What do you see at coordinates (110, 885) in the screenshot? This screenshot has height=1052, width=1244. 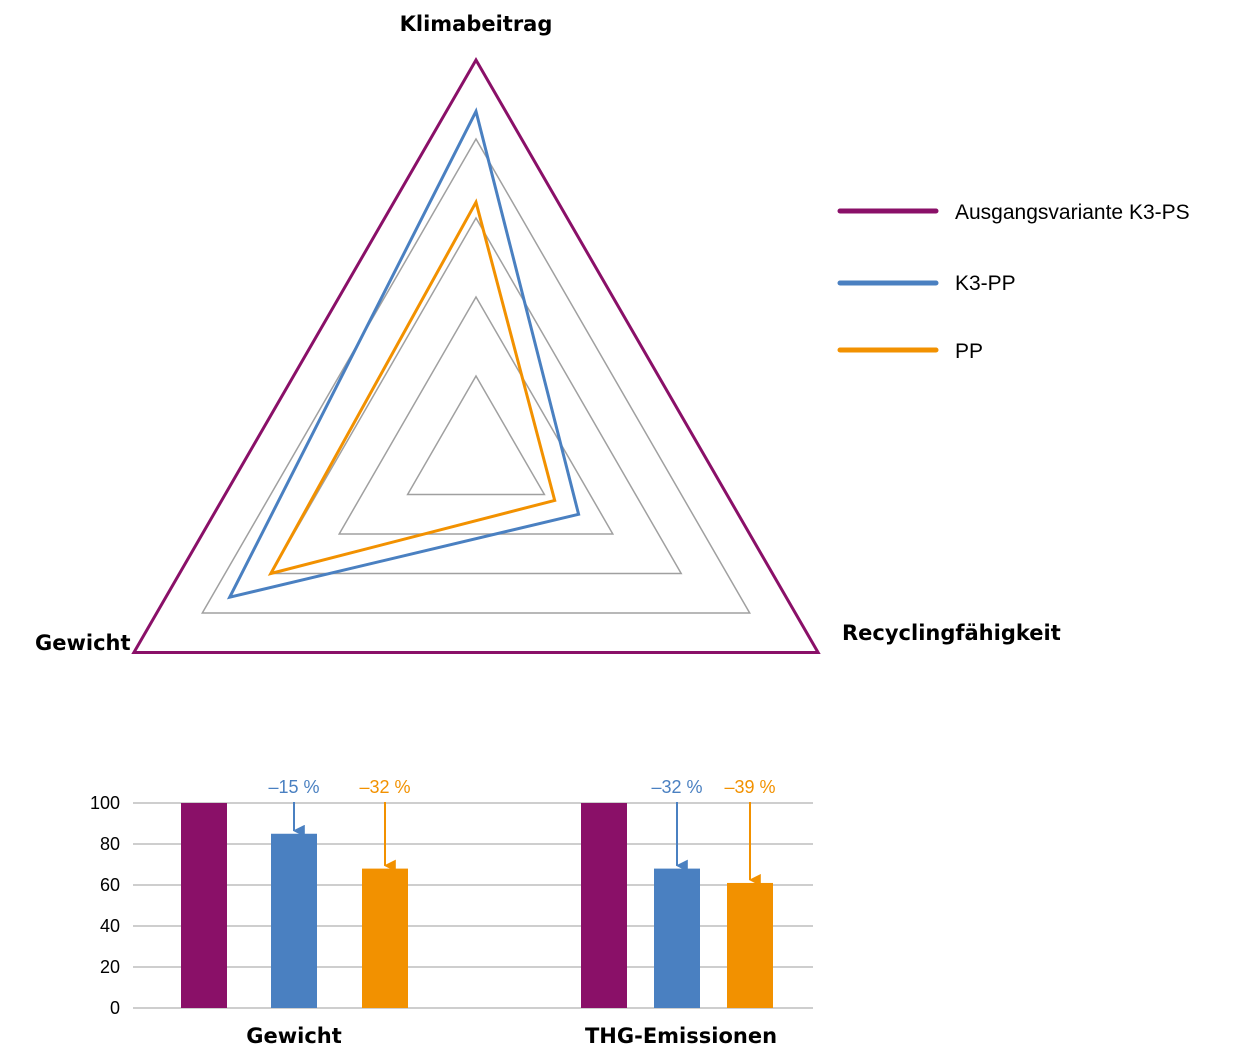 I see `bar-y-tick-label: 60` at bounding box center [110, 885].